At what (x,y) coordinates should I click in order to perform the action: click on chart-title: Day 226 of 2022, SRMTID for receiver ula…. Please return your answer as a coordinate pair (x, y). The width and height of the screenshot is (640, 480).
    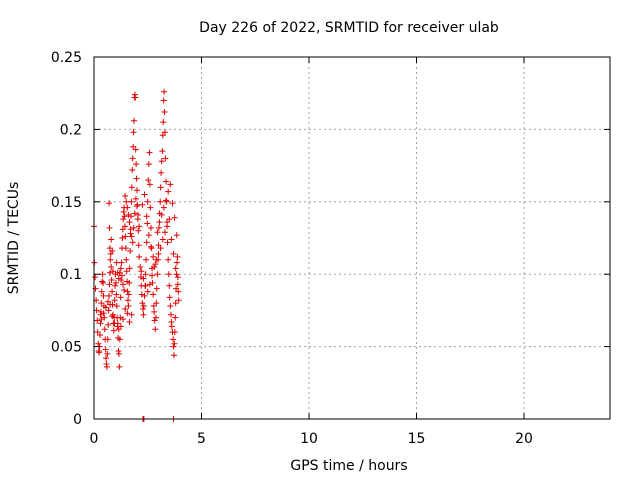
    Looking at the image, I should click on (349, 28).